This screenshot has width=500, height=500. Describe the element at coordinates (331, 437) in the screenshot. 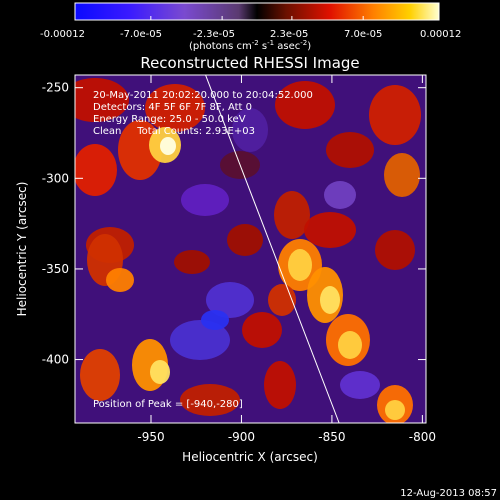

I see `x-tick-label: -850` at that location.